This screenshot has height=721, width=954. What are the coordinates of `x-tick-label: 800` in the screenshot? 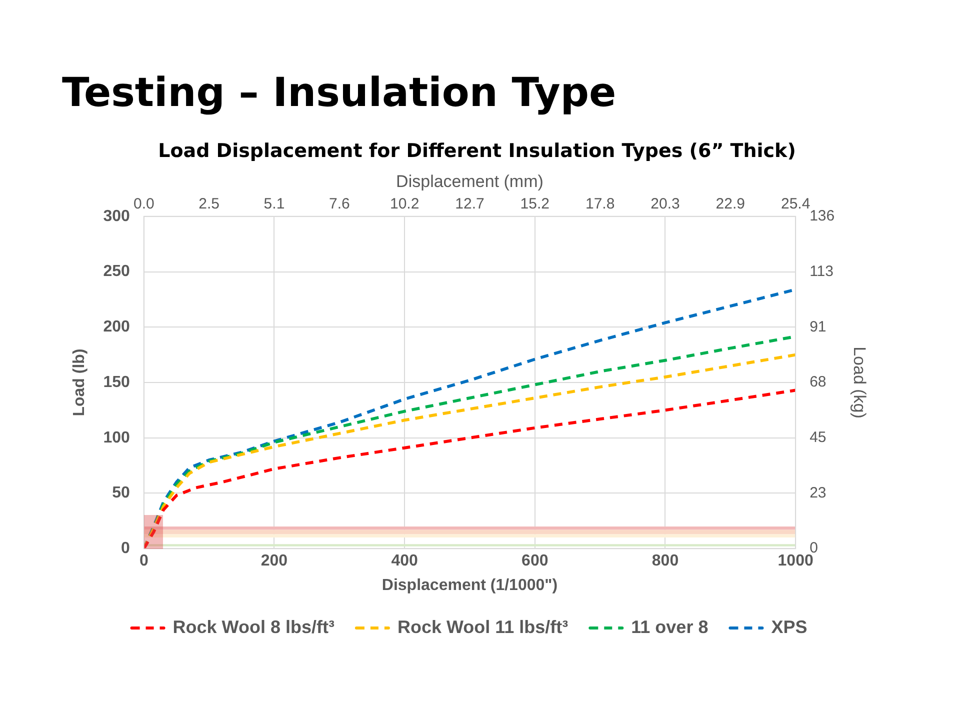 It's located at (665, 561).